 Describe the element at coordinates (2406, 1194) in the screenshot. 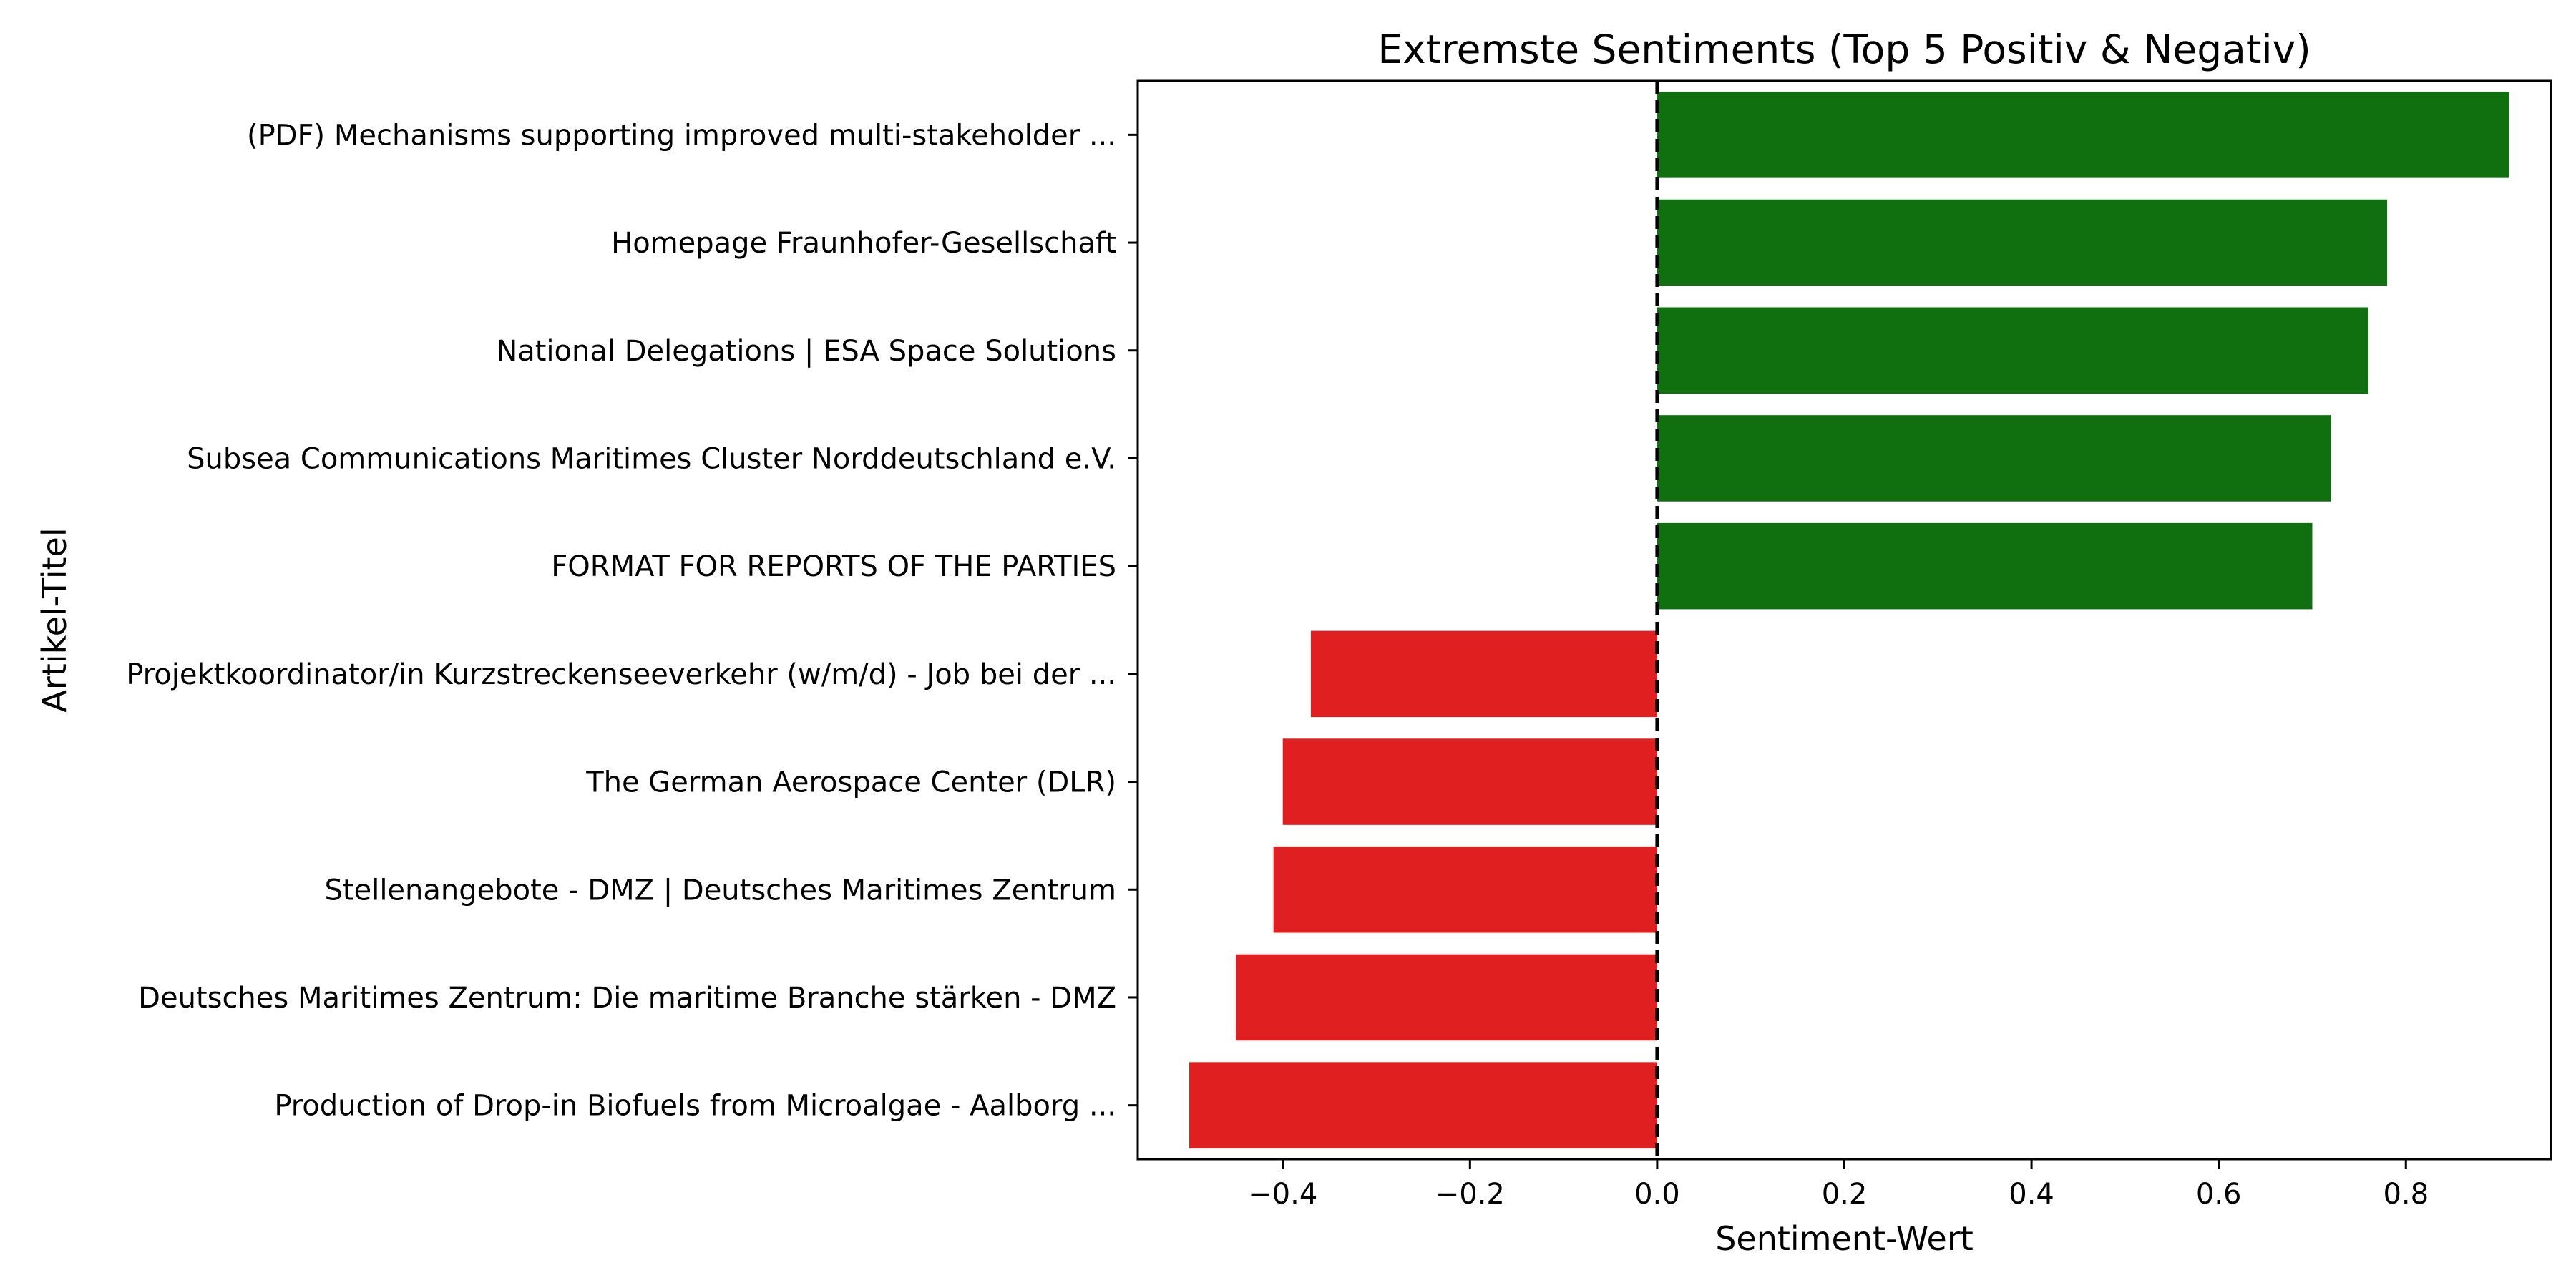

I see `x-tick-label: 0.8` at that location.